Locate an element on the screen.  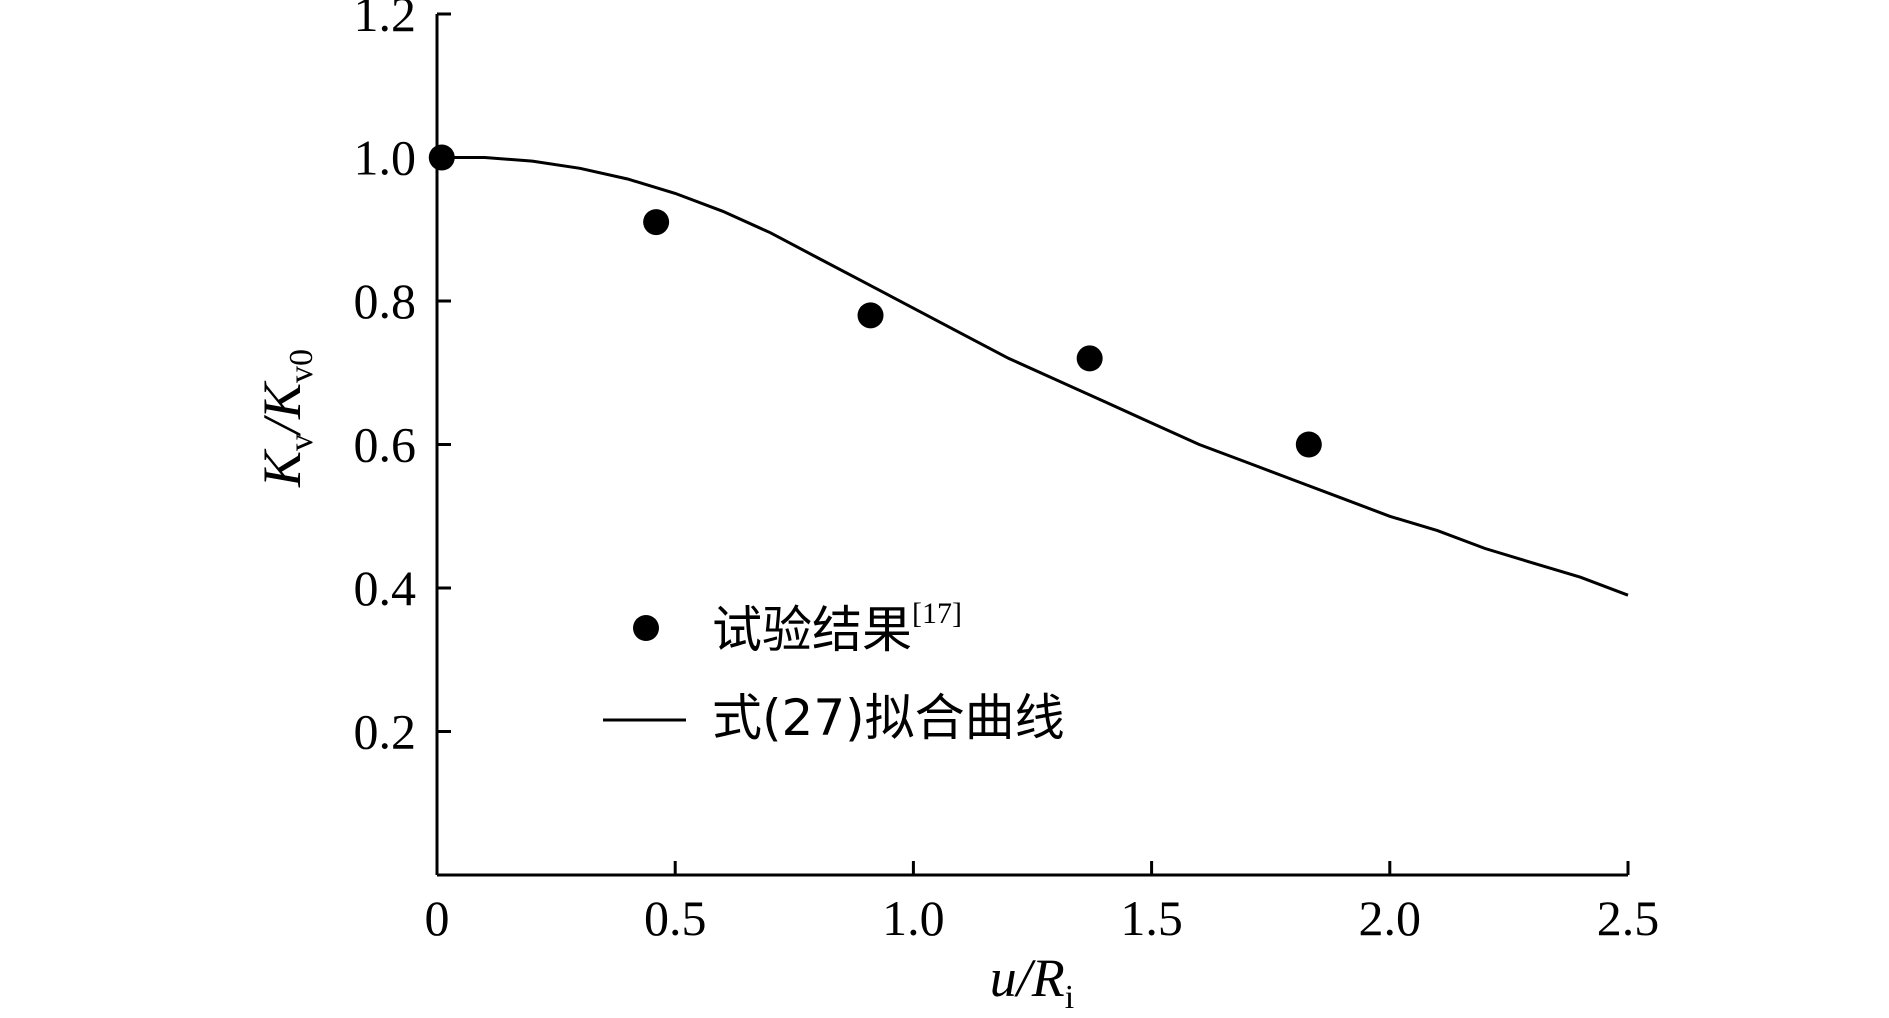
x-axis-title: u/Ri is located at coordinates (1032, 982).